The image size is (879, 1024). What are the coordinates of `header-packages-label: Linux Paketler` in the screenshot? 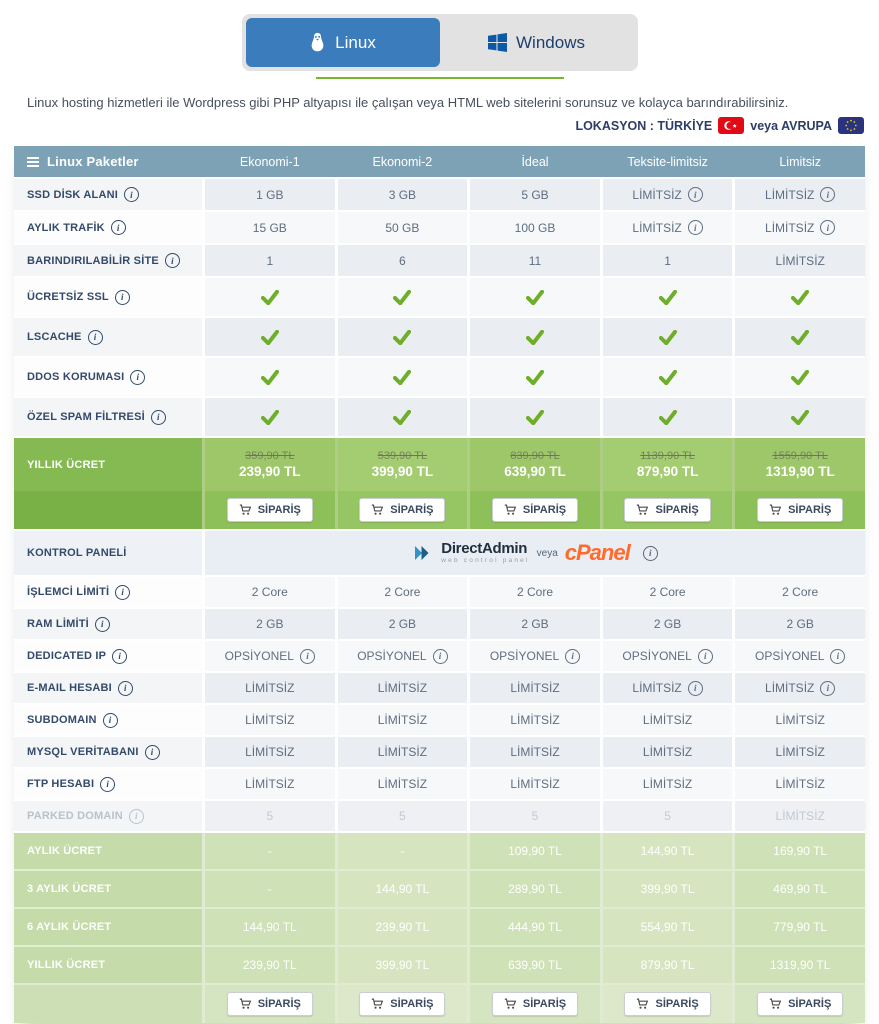 It's located at (93, 161).